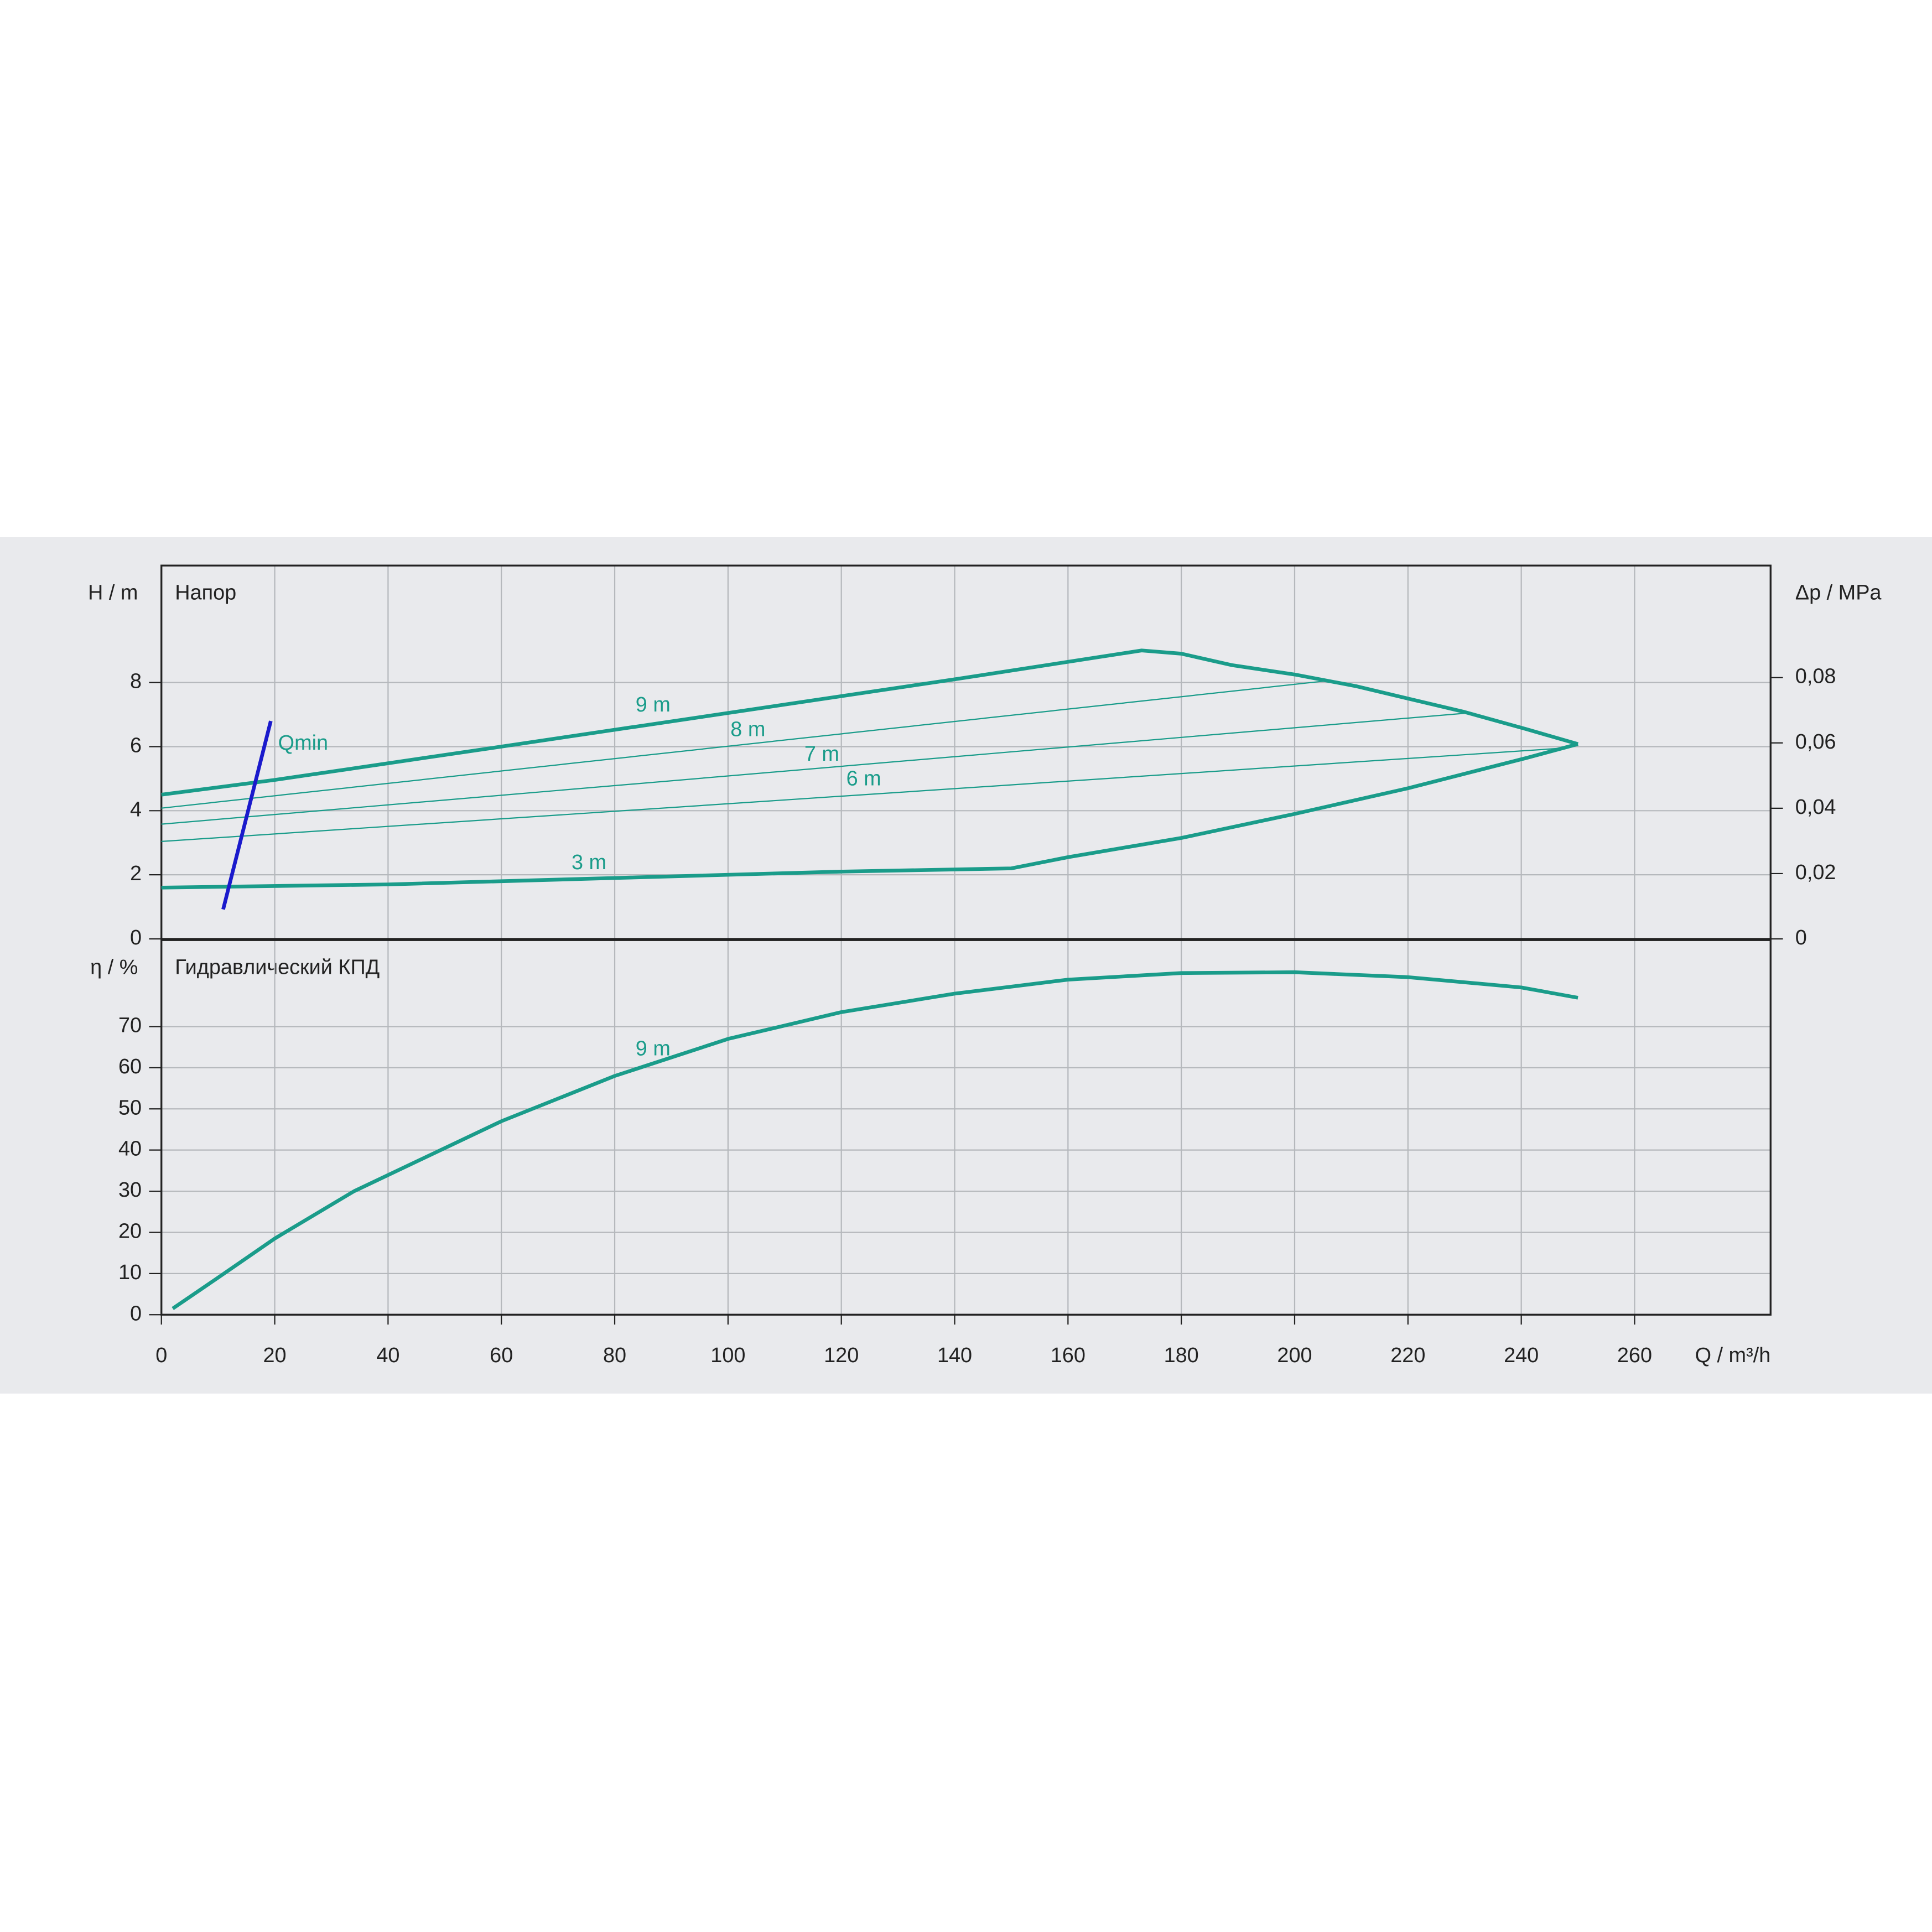 The height and width of the screenshot is (1932, 1932). Describe the element at coordinates (864, 779) in the screenshot. I see `line-label: 6 m` at that location.